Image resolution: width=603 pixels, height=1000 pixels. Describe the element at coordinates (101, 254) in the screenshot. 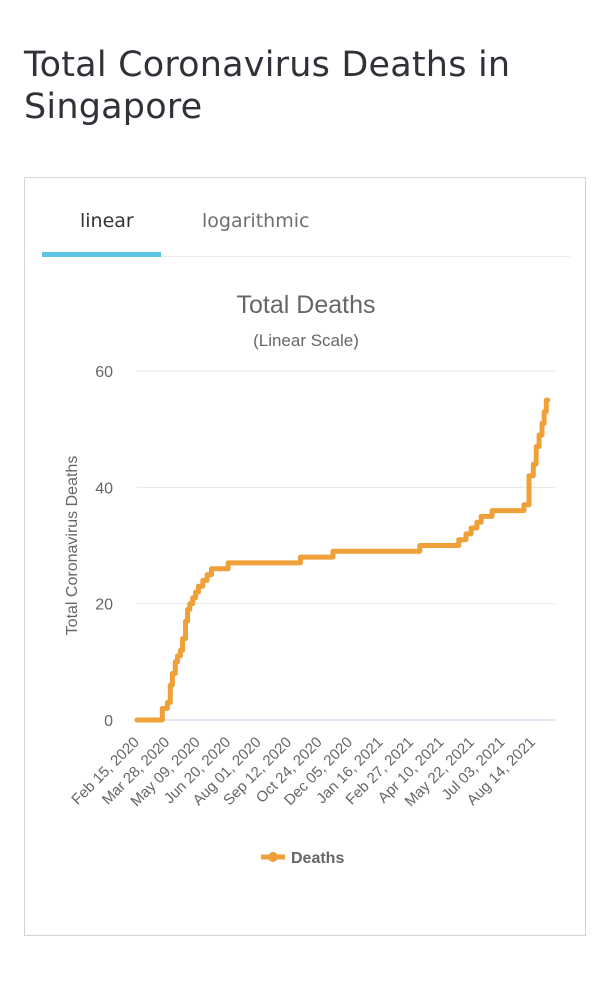

I see `active-tab-indicator` at that location.